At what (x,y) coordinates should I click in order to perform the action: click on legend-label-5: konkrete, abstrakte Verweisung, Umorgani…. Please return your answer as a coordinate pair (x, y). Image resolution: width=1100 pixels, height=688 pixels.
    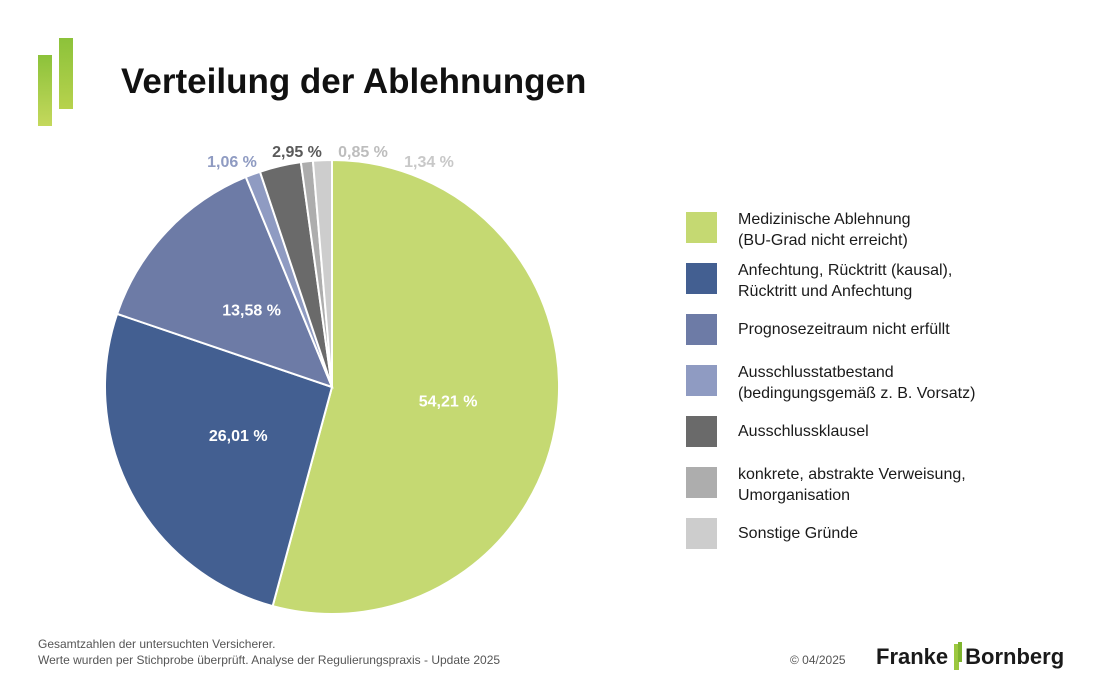
    Looking at the image, I should click on (852, 485).